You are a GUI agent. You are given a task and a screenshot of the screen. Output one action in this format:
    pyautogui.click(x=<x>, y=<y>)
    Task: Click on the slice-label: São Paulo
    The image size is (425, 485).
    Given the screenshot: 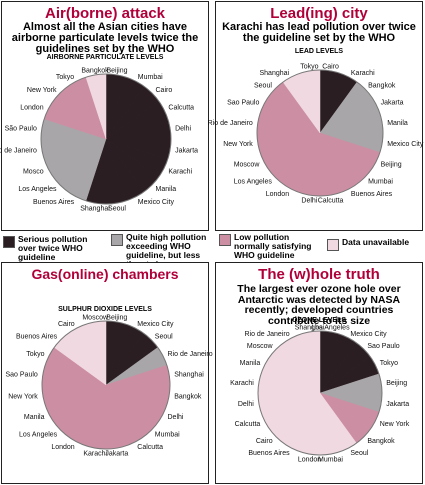 What is the action you would take?
    pyautogui.click(x=21, y=129)
    